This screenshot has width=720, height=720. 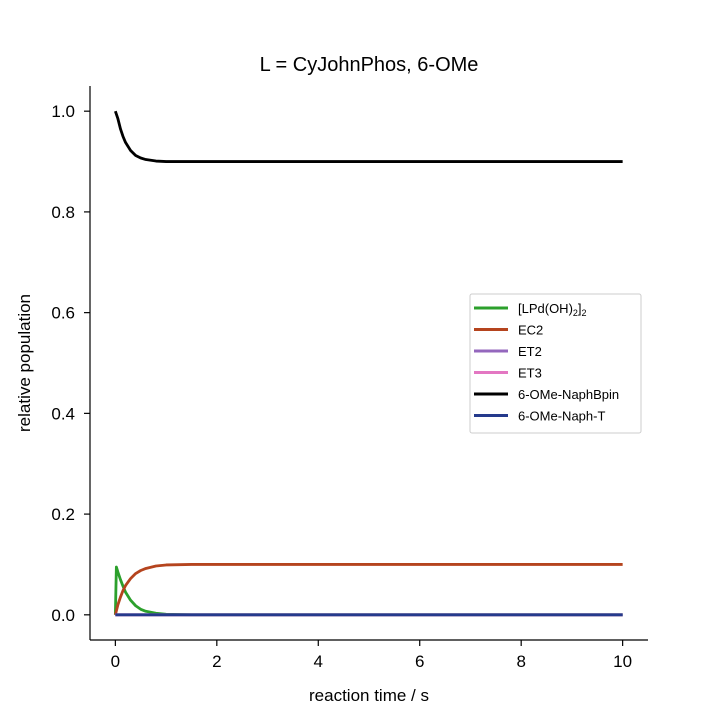 What do you see at coordinates (63, 413) in the screenshot?
I see `y-tick-label: 0.4` at bounding box center [63, 413].